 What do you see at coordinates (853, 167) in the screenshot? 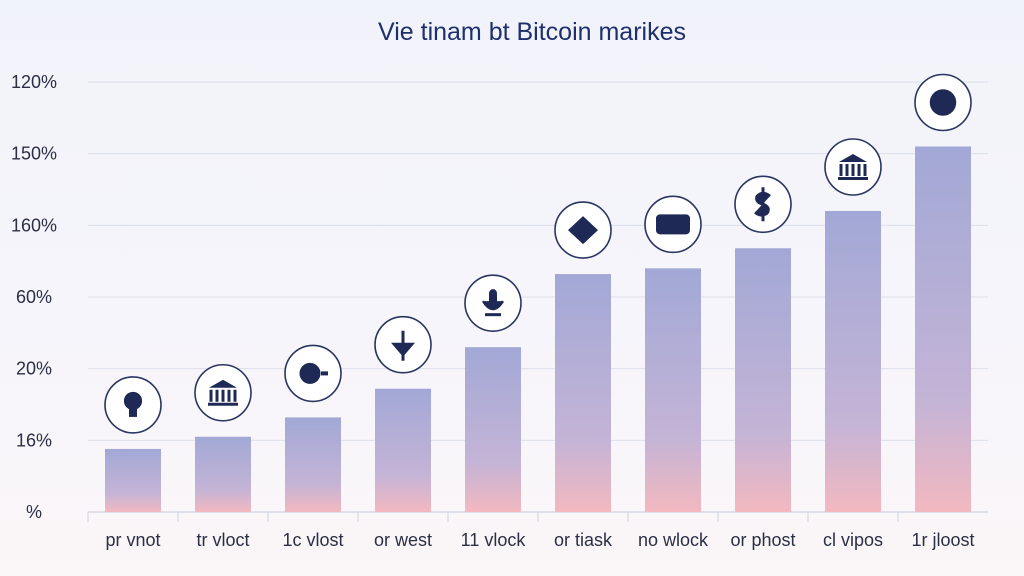
I see `bank-building-icon` at bounding box center [853, 167].